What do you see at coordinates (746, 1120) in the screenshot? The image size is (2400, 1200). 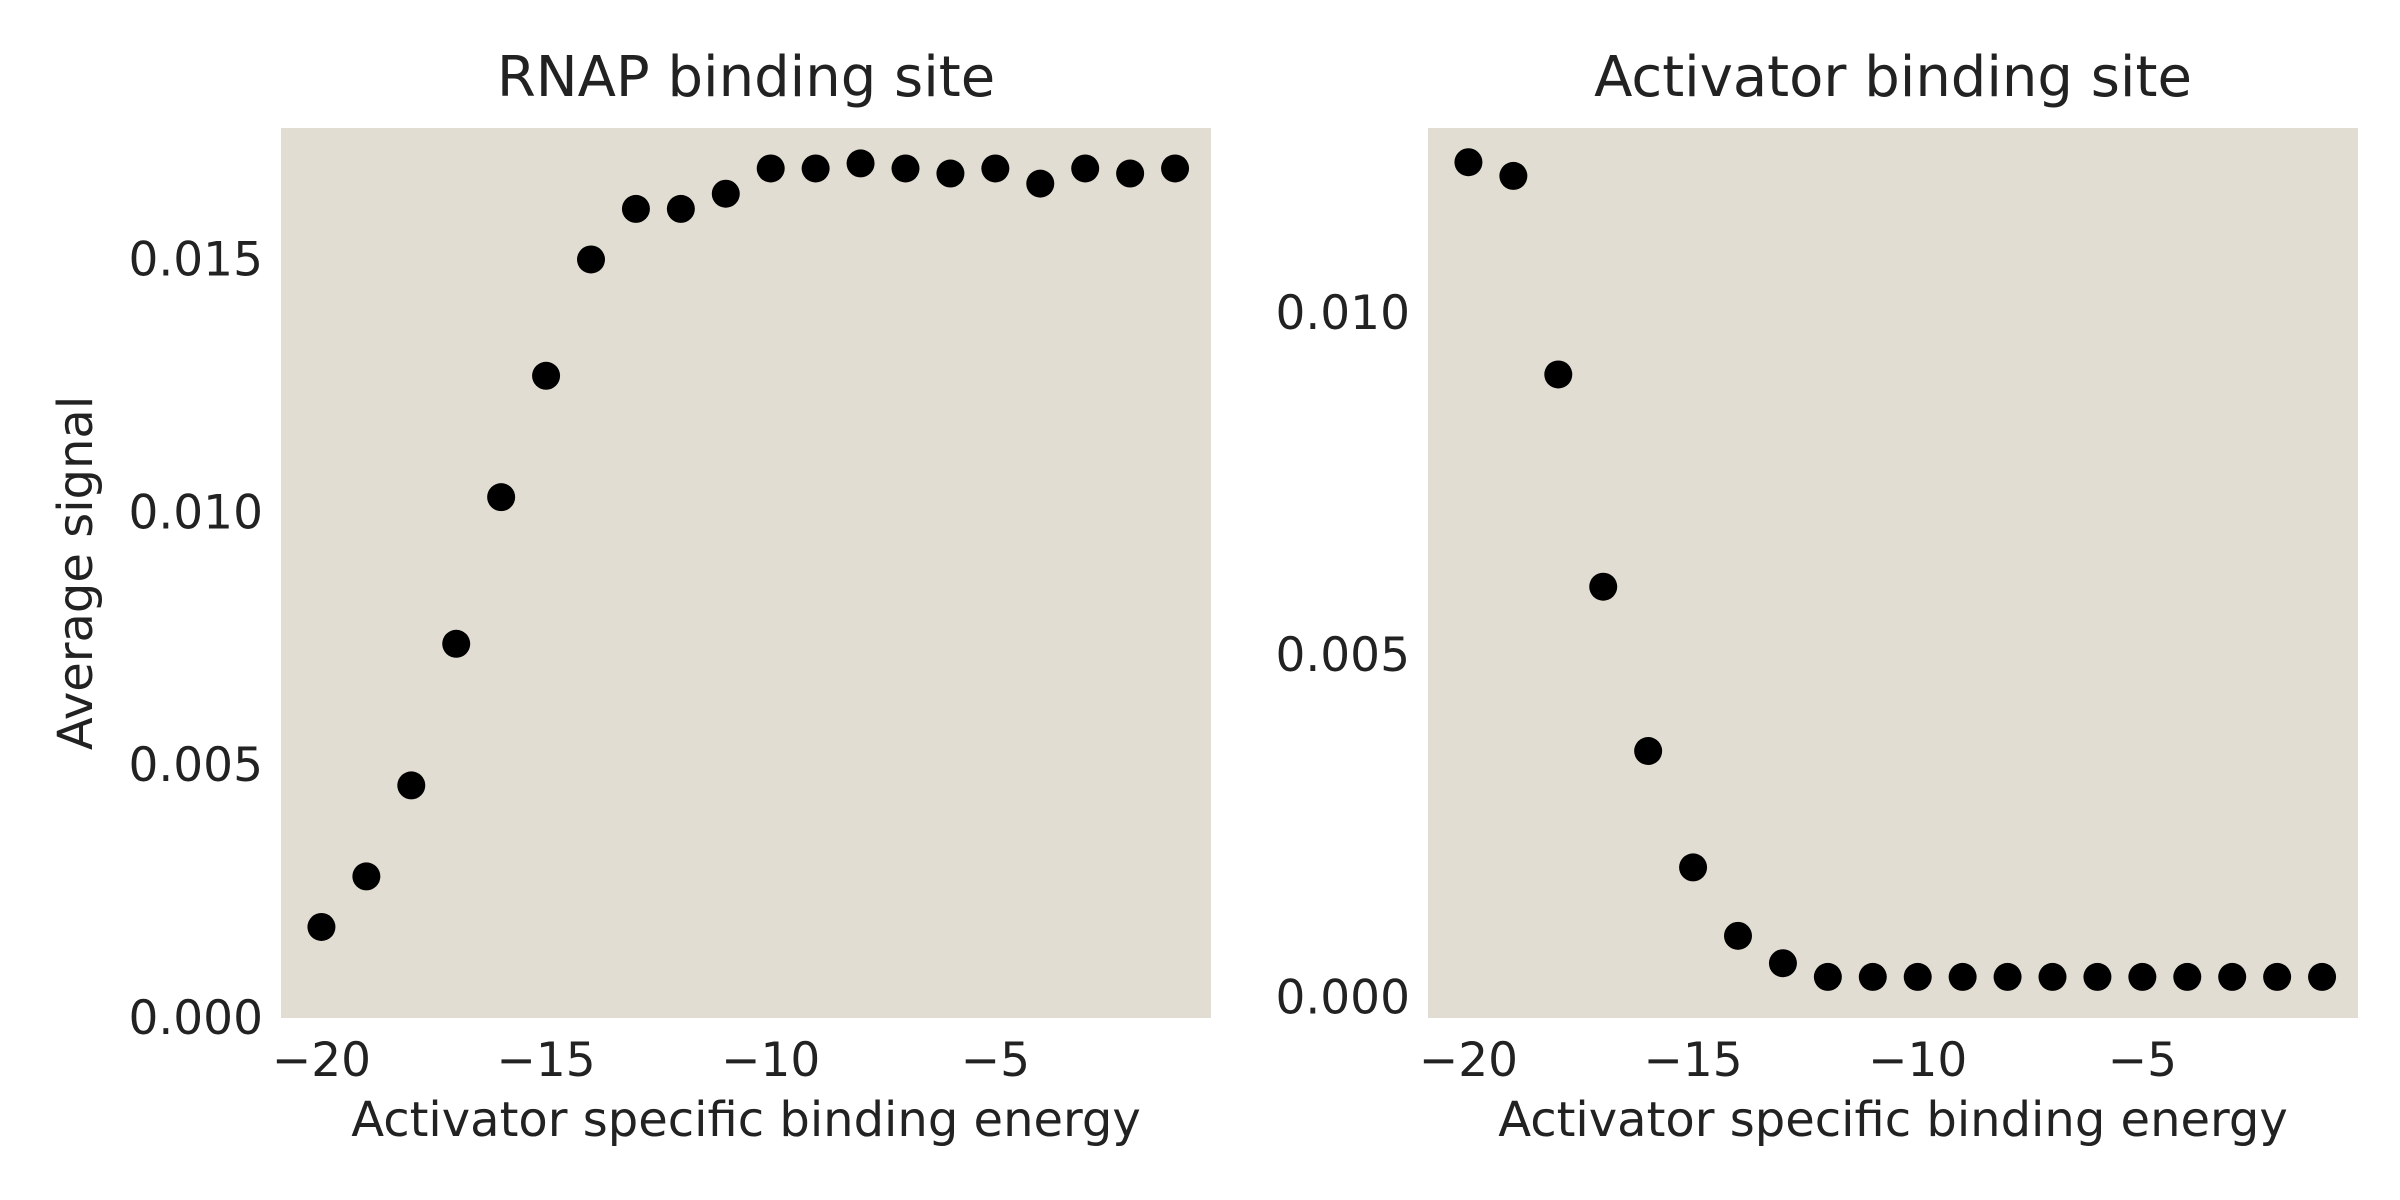 I see `x-axis-label-rnap: Activator specific binding energy` at bounding box center [746, 1120].